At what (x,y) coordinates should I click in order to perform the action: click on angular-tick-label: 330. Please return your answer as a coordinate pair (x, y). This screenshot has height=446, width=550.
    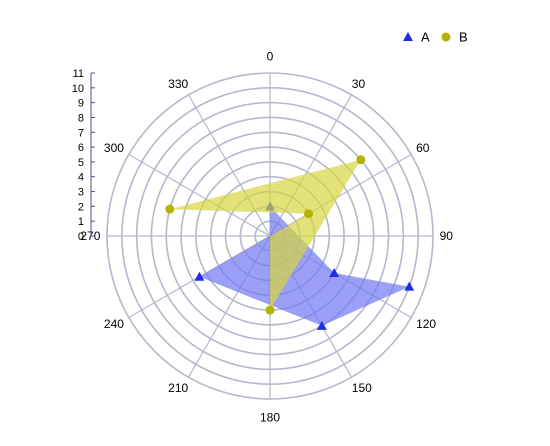
    Looking at the image, I should click on (178, 84).